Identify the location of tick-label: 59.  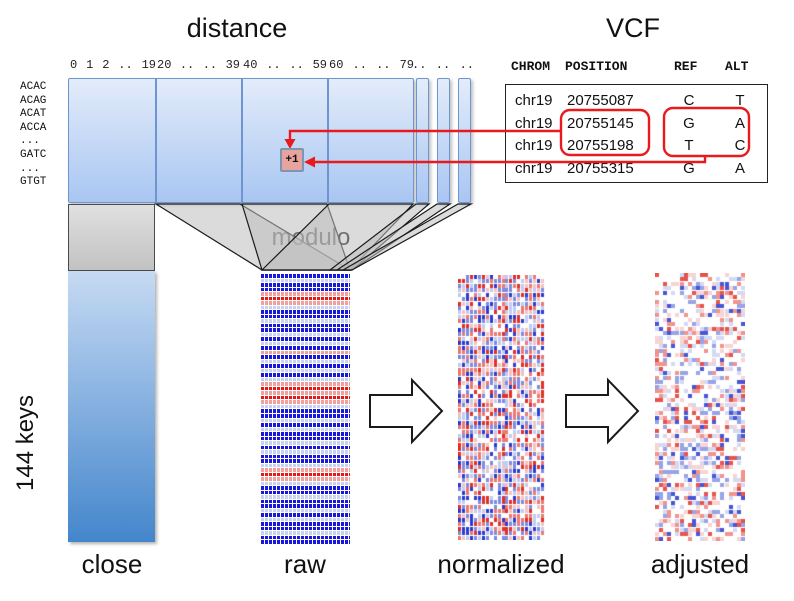
(319, 65).